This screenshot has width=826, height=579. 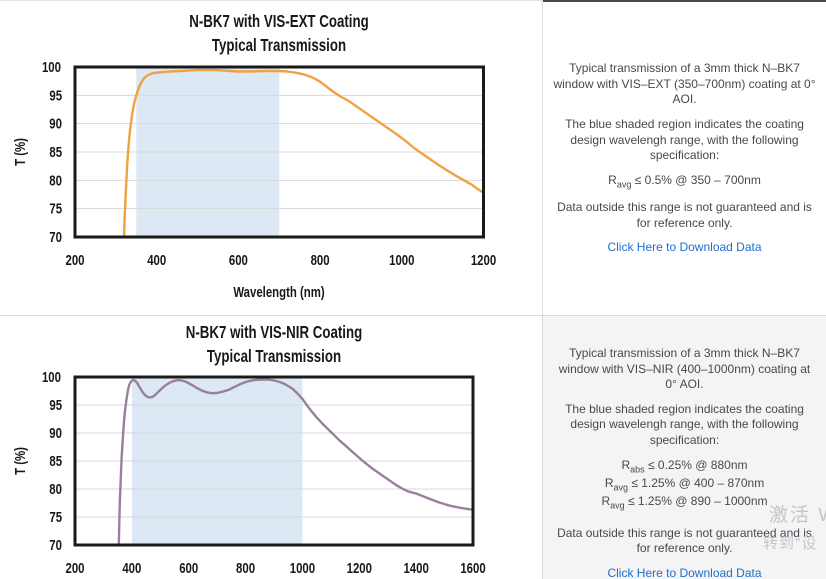 I want to click on chart-title: N-BK7 with VIS-NIR Coating, so click(x=274, y=332).